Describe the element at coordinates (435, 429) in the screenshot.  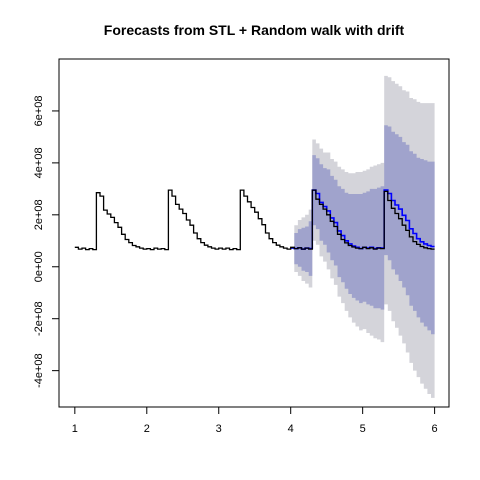
I see `x-tick-label: 6` at that location.